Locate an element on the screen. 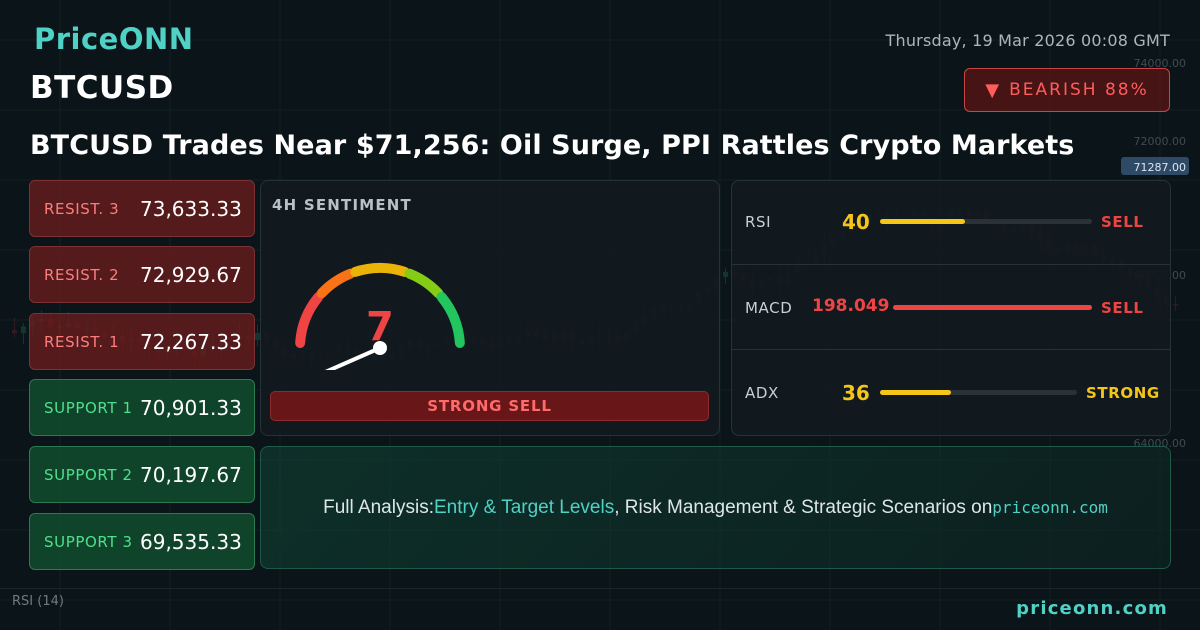 Image resolution: width=1200 pixels, height=630 pixels. price-axis-label: 74000.00 is located at coordinates (1160, 63).